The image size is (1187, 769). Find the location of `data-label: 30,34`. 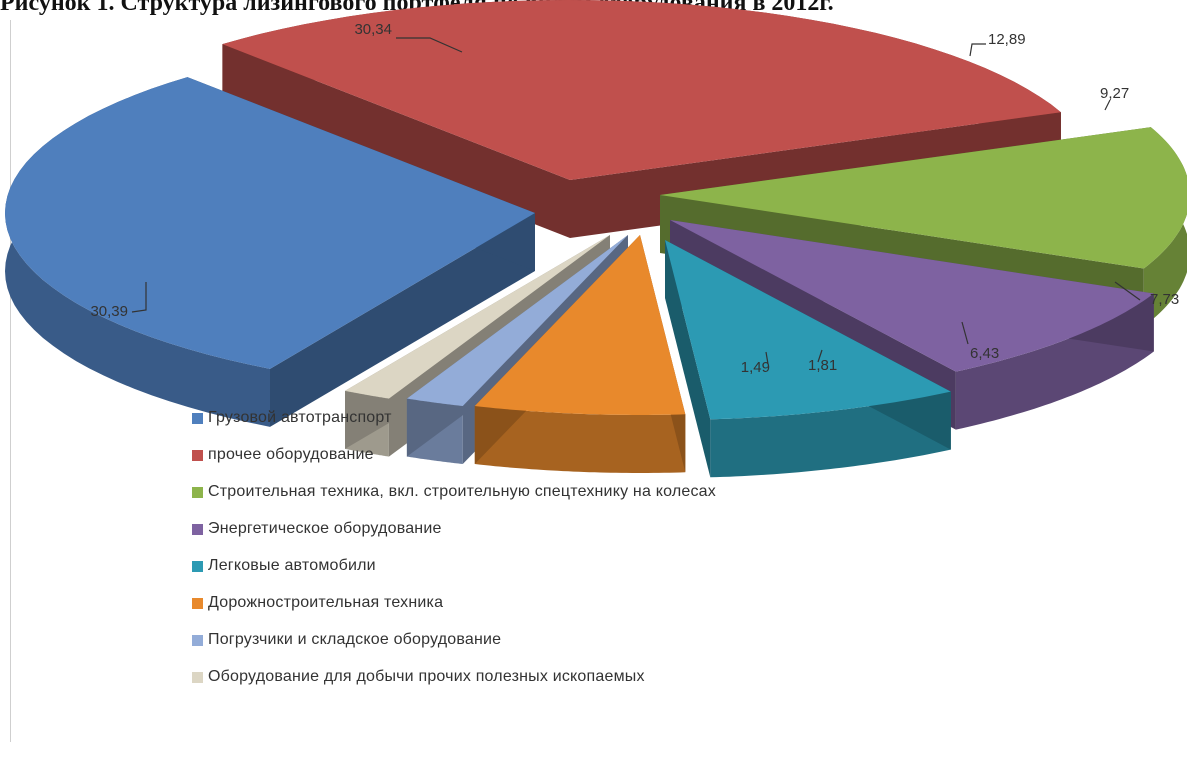

data-label: 30,34 is located at coordinates (373, 29).